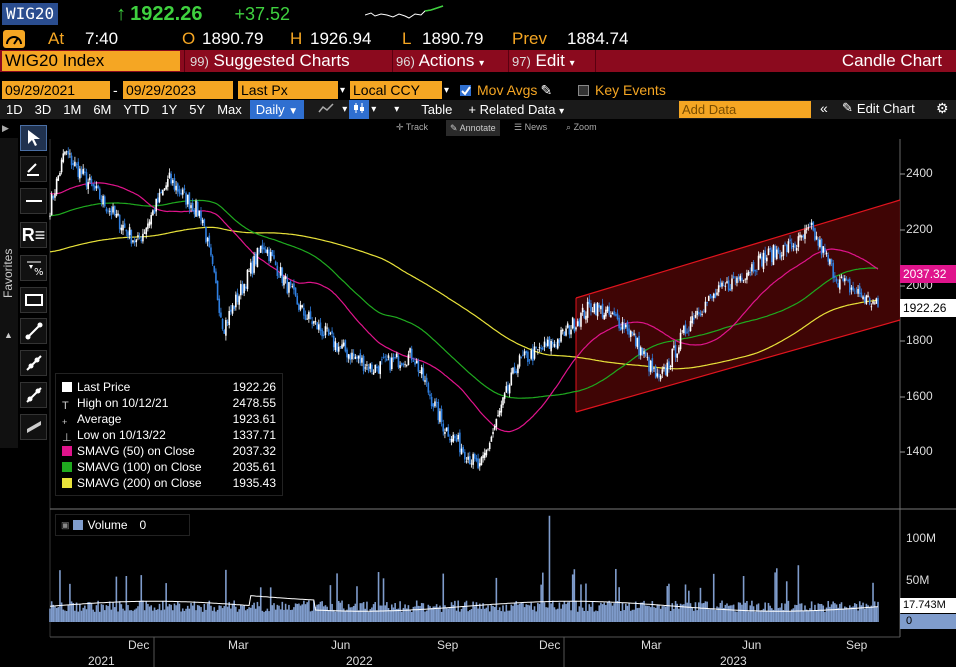  I want to click on trendline-tool, so click(33, 331).